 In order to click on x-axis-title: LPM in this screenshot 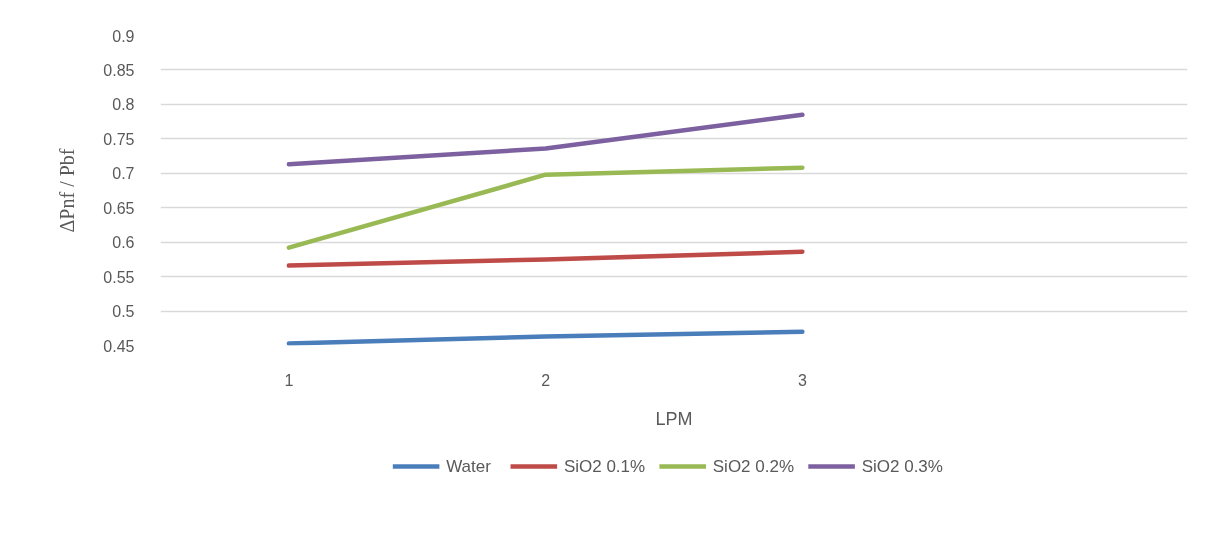, I will do `click(674, 418)`.